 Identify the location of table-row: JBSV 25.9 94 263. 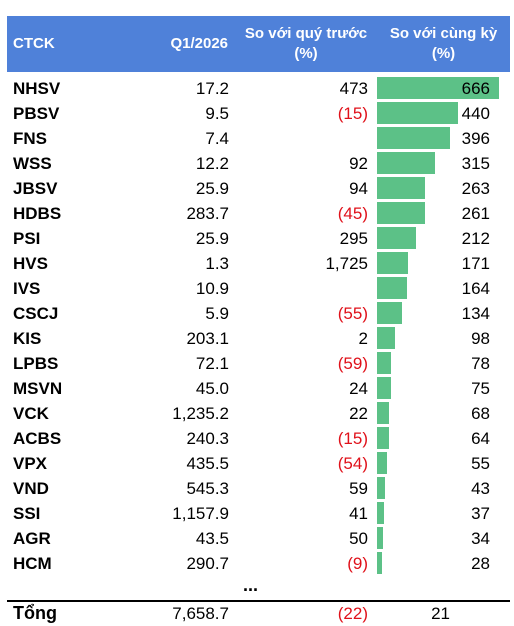
(258, 188).